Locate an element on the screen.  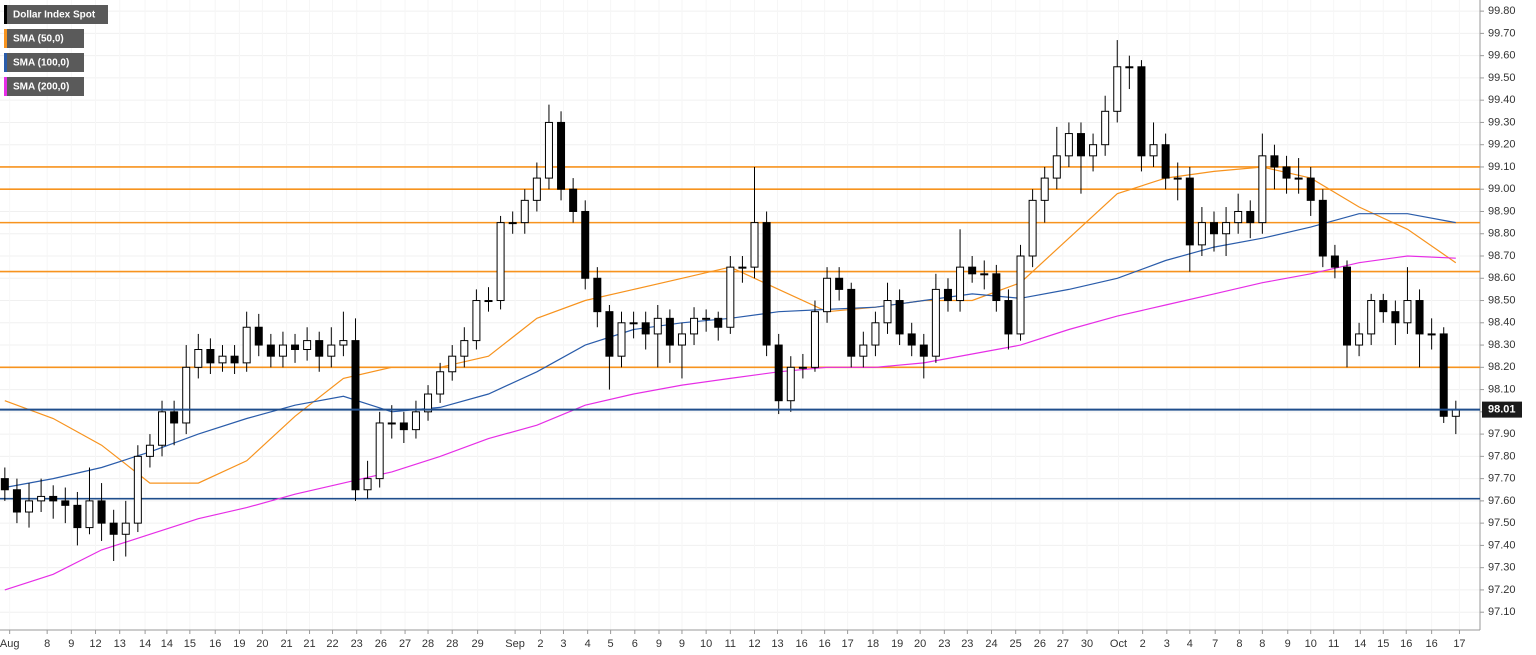
y-tick-label: 97.70 is located at coordinates (1502, 479).